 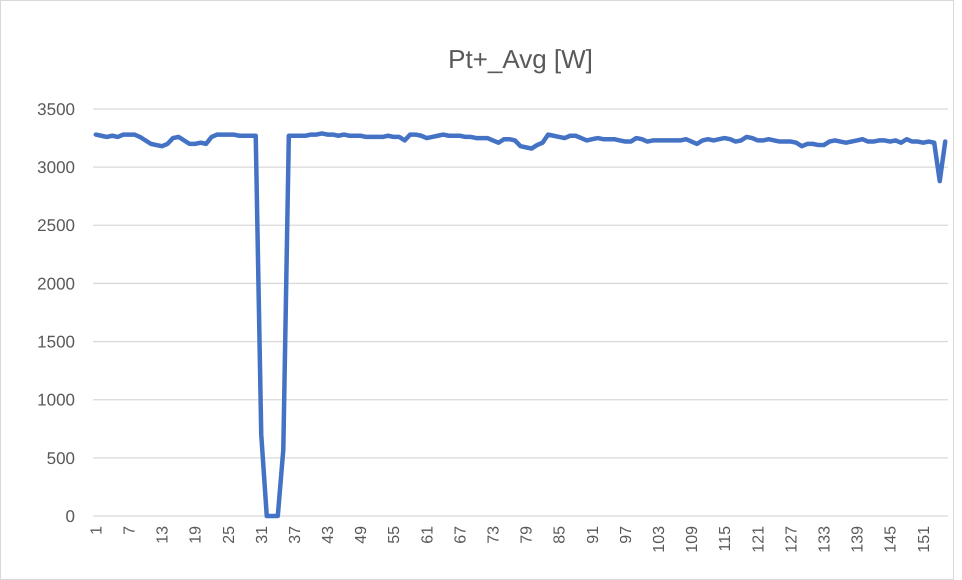 I want to click on x-tick-label: 79, so click(x=527, y=535).